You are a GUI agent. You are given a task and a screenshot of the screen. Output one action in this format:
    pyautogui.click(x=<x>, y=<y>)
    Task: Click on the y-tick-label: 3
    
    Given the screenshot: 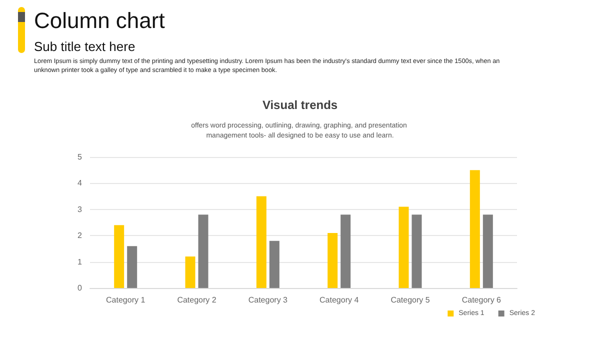 What is the action you would take?
    pyautogui.click(x=80, y=209)
    